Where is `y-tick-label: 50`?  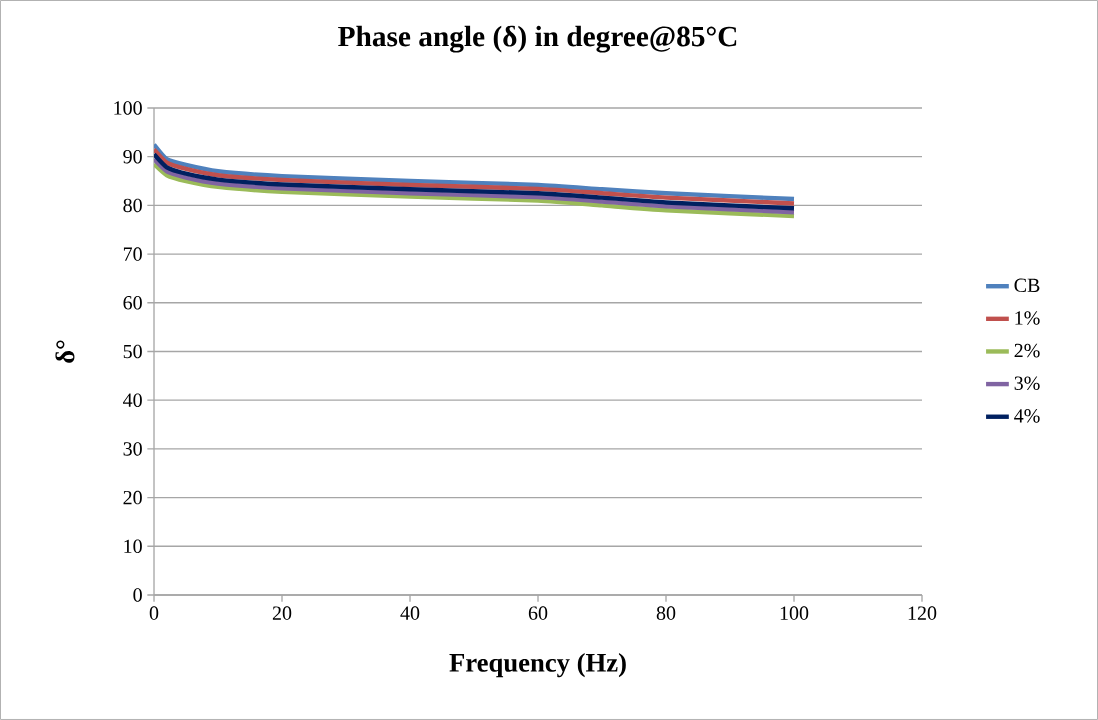
y-tick-label: 50 is located at coordinates (132, 351).